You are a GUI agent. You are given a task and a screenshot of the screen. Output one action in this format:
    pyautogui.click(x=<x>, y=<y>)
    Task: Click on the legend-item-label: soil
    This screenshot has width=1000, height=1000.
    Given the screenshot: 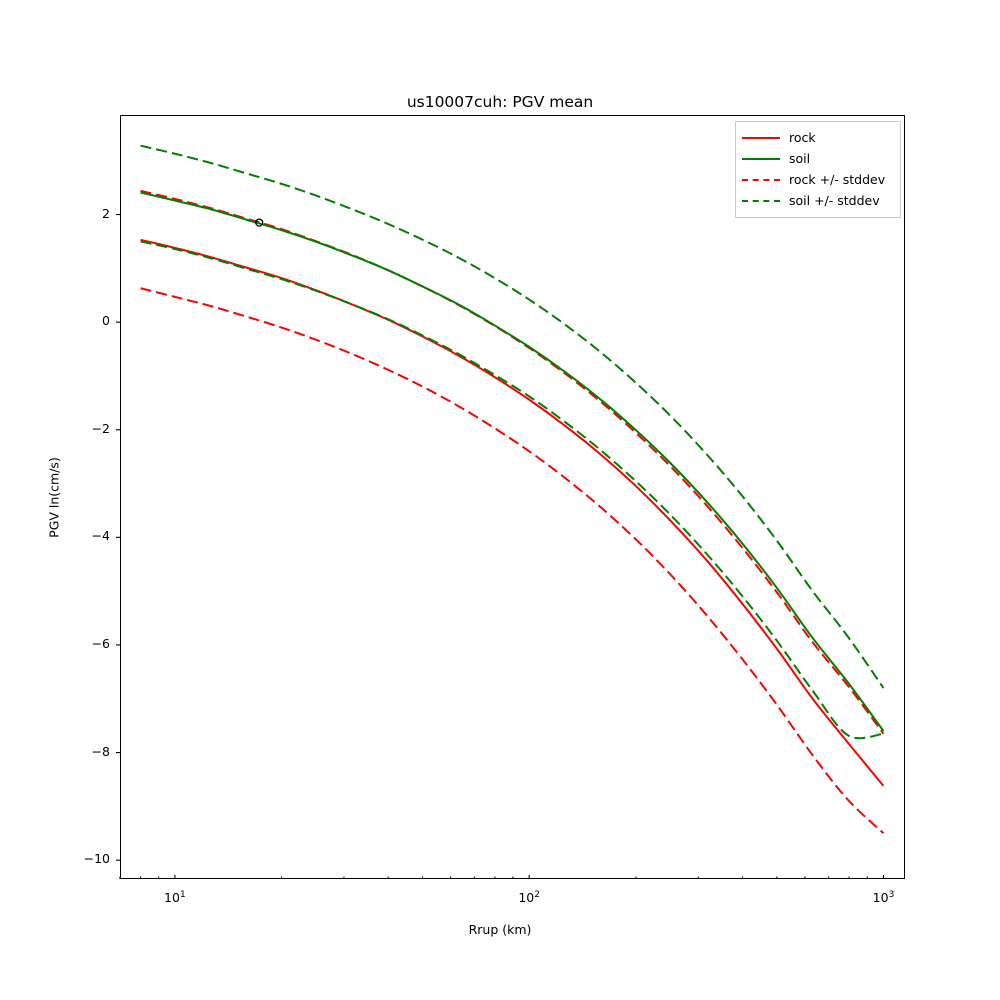 What is the action you would take?
    pyautogui.click(x=800, y=158)
    